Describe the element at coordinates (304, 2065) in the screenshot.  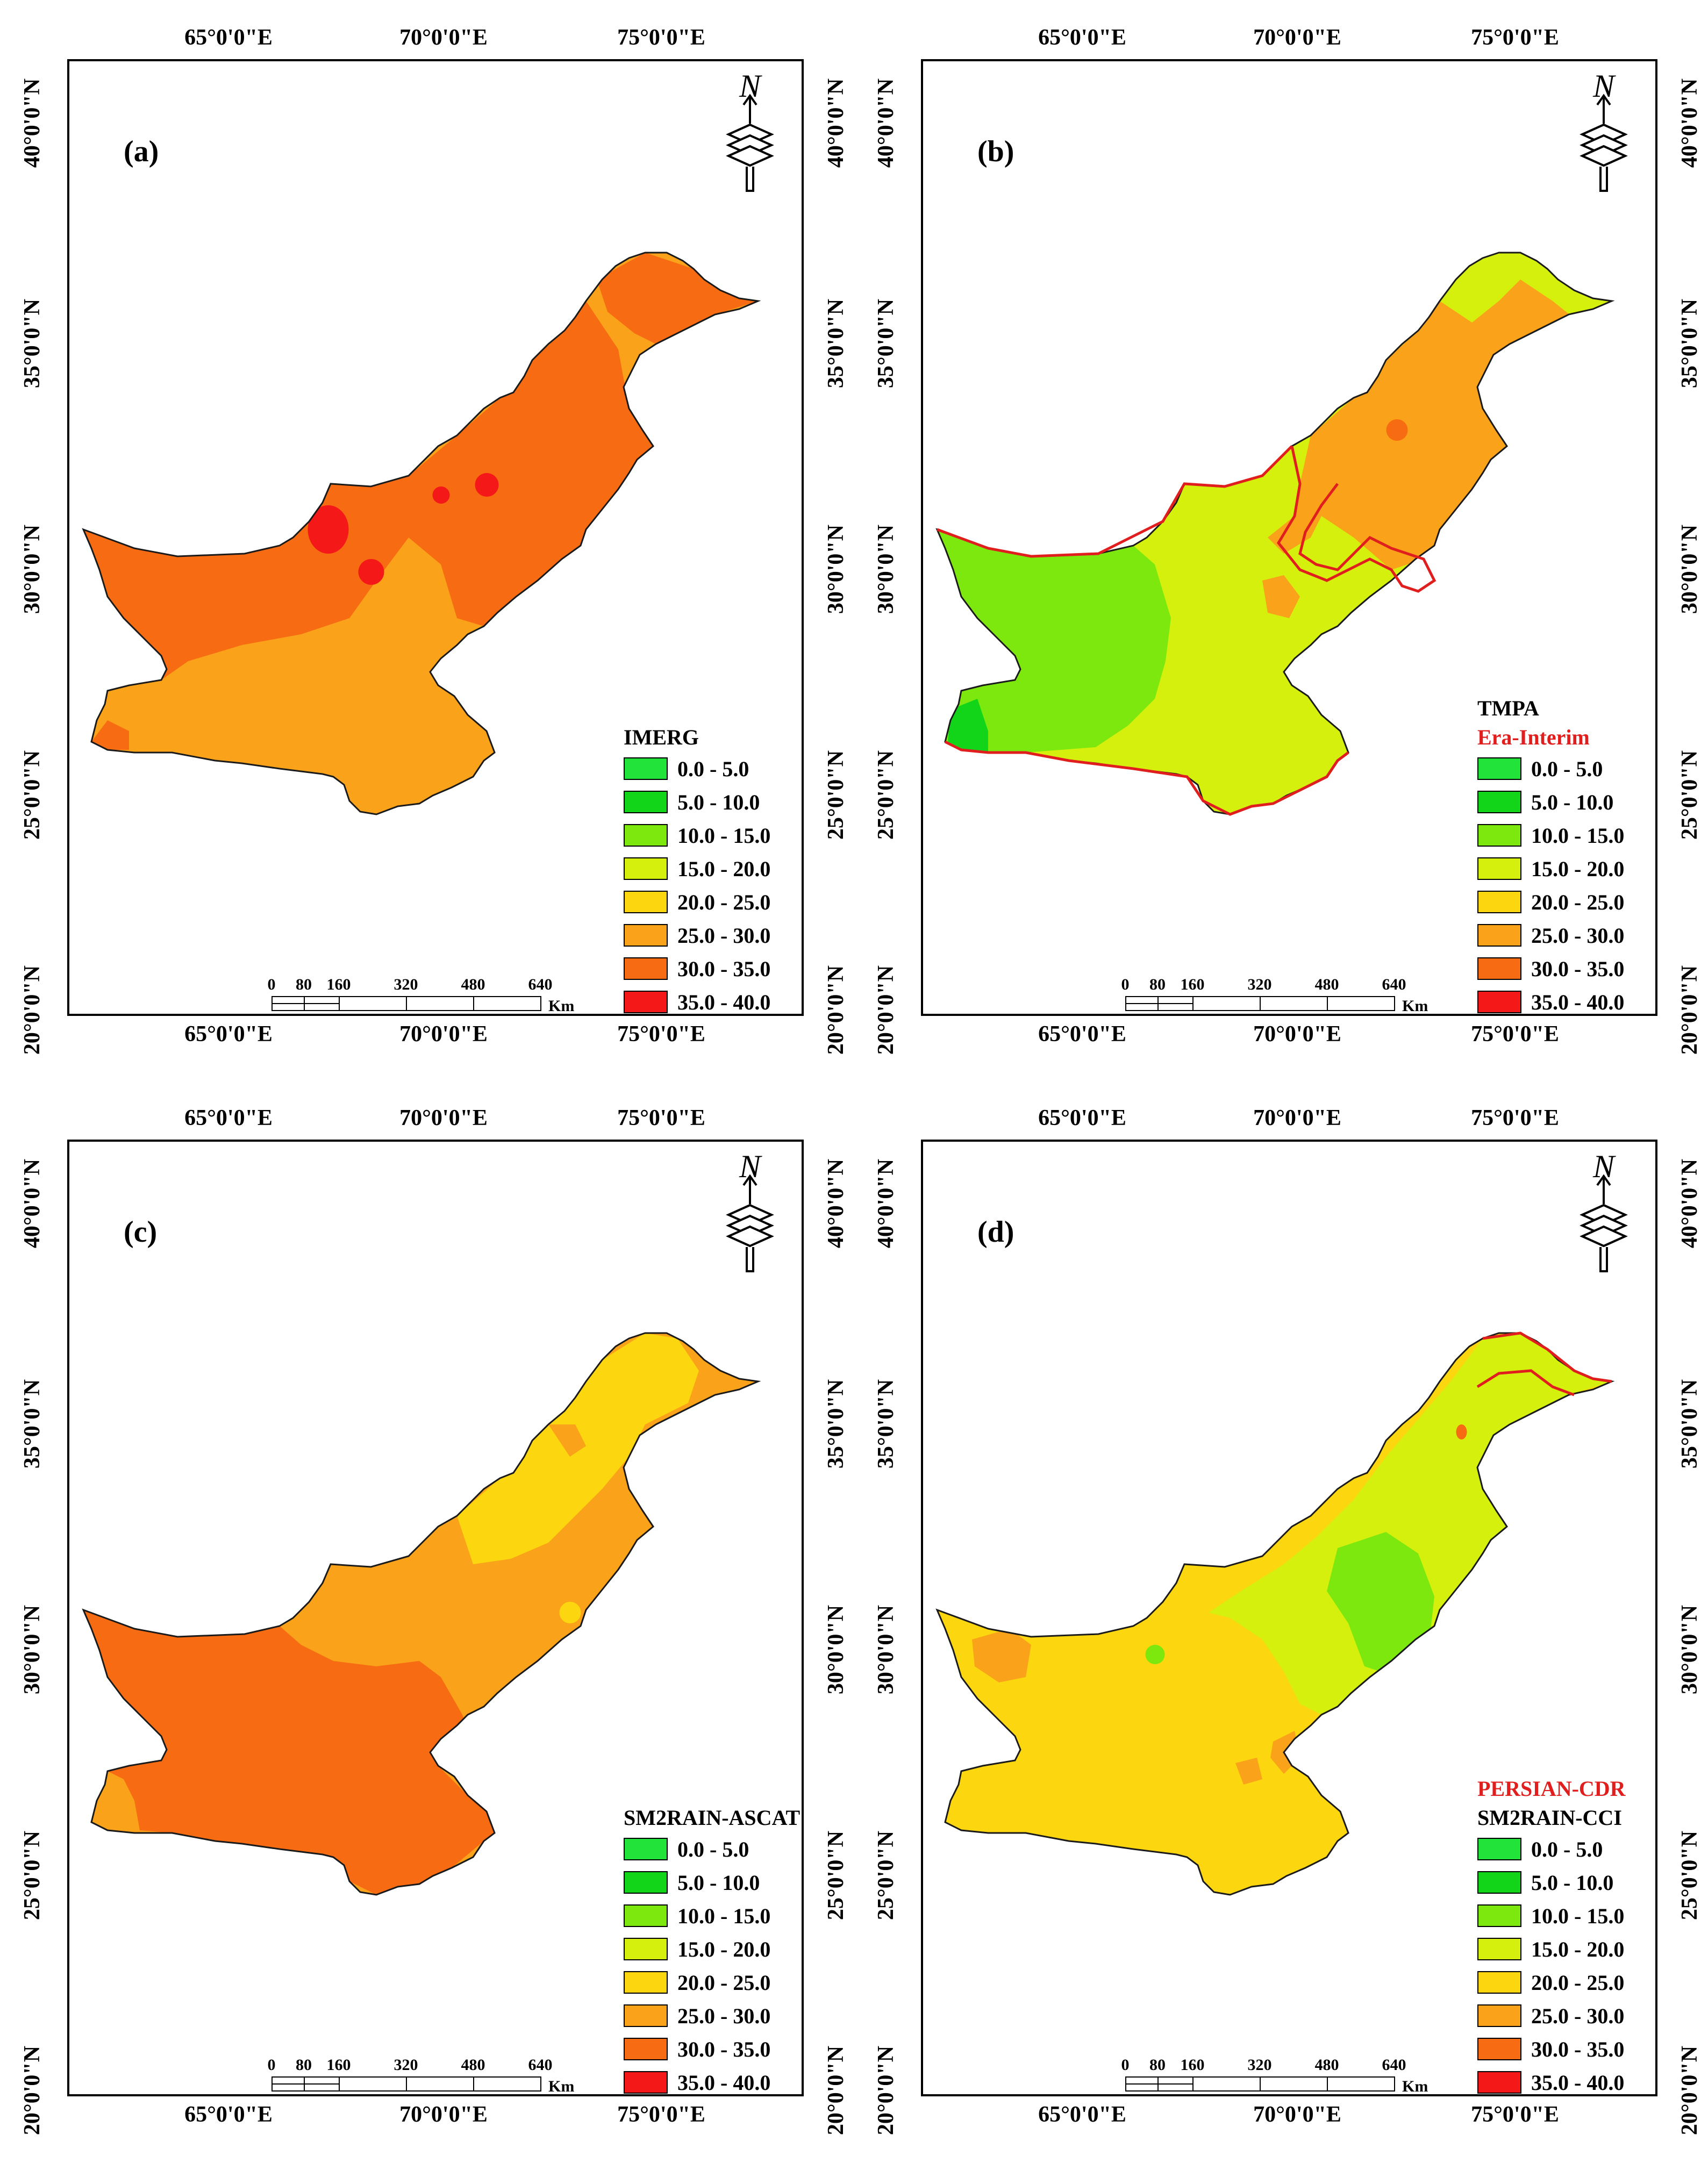
I see `scale-tick-label: 80` at that location.